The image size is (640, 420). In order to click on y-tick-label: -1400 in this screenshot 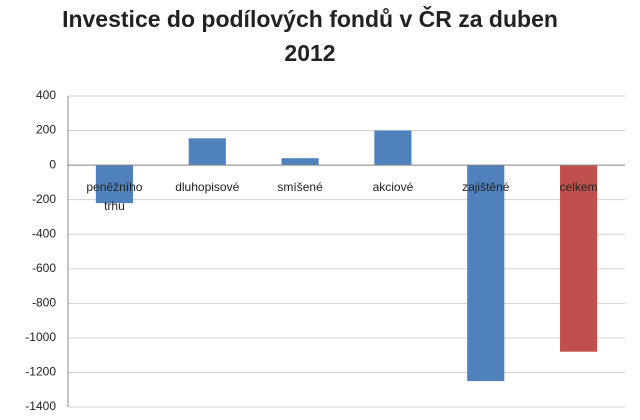, I will do `click(40, 406)`.